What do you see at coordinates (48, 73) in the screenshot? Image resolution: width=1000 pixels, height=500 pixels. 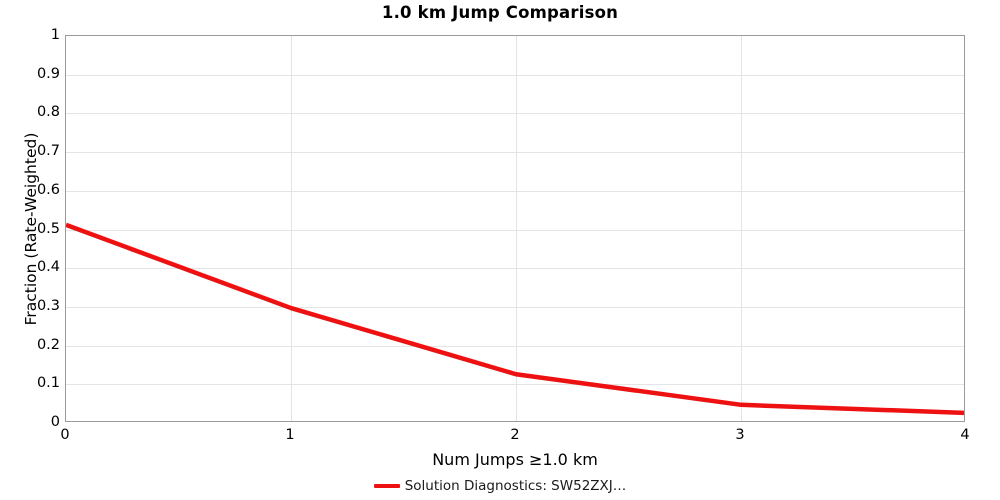 I see `y-tick-label: 0.9` at bounding box center [48, 73].